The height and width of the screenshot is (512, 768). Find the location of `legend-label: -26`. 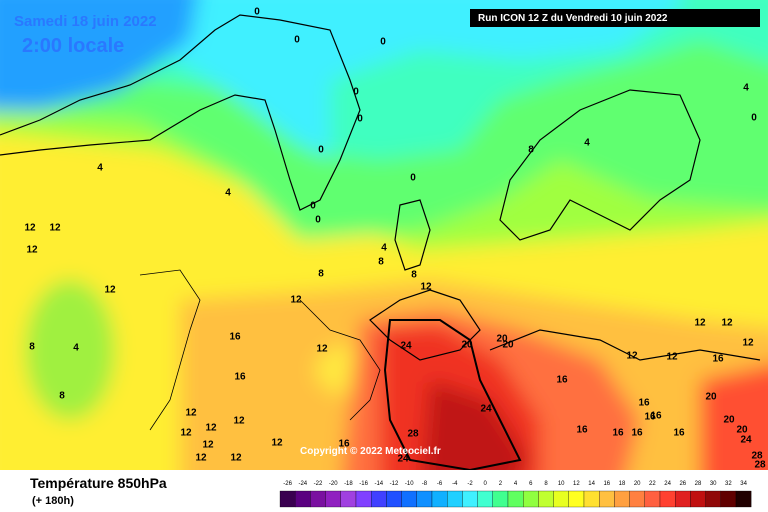

legend-label: -26 is located at coordinates (287, 484).